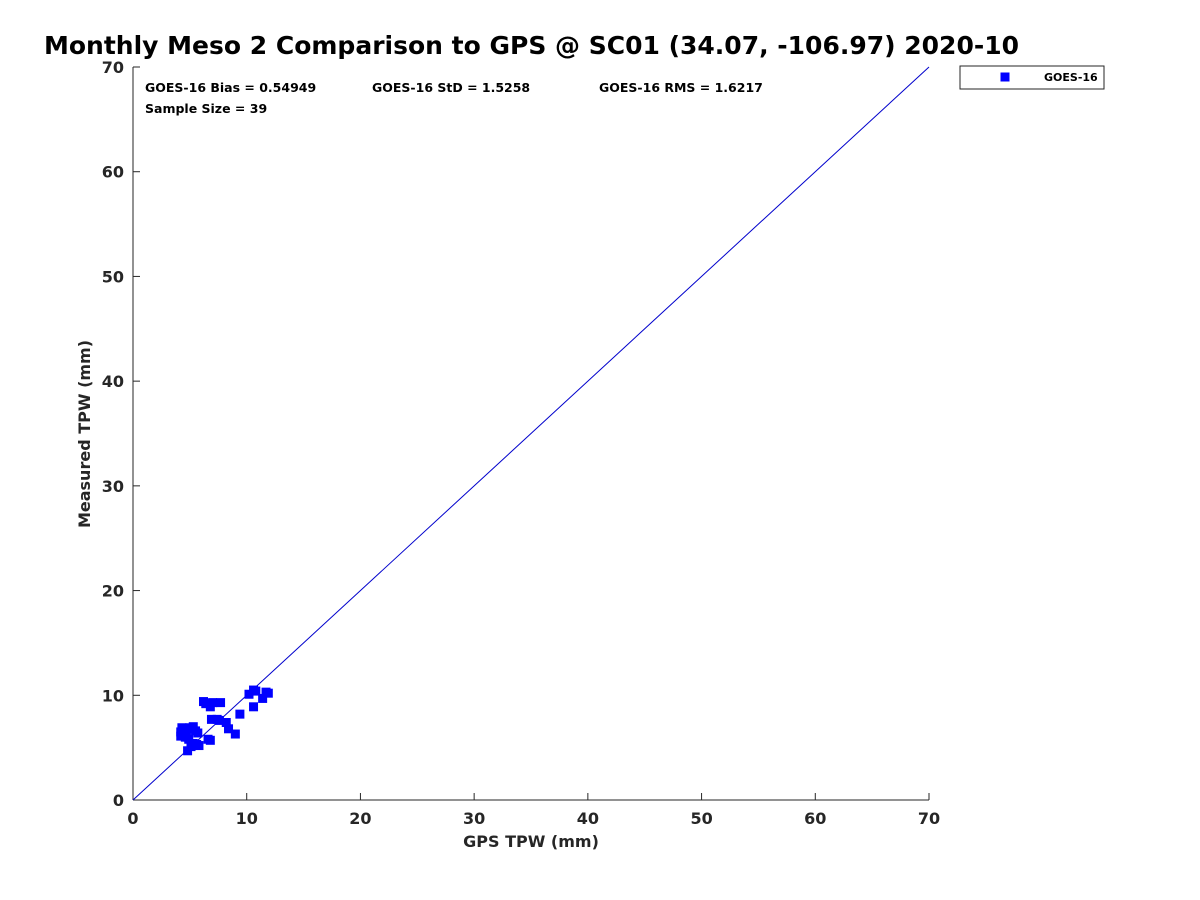 The height and width of the screenshot is (900, 1200). Describe the element at coordinates (113, 67) in the screenshot. I see `y-tick-label: 70` at that location.